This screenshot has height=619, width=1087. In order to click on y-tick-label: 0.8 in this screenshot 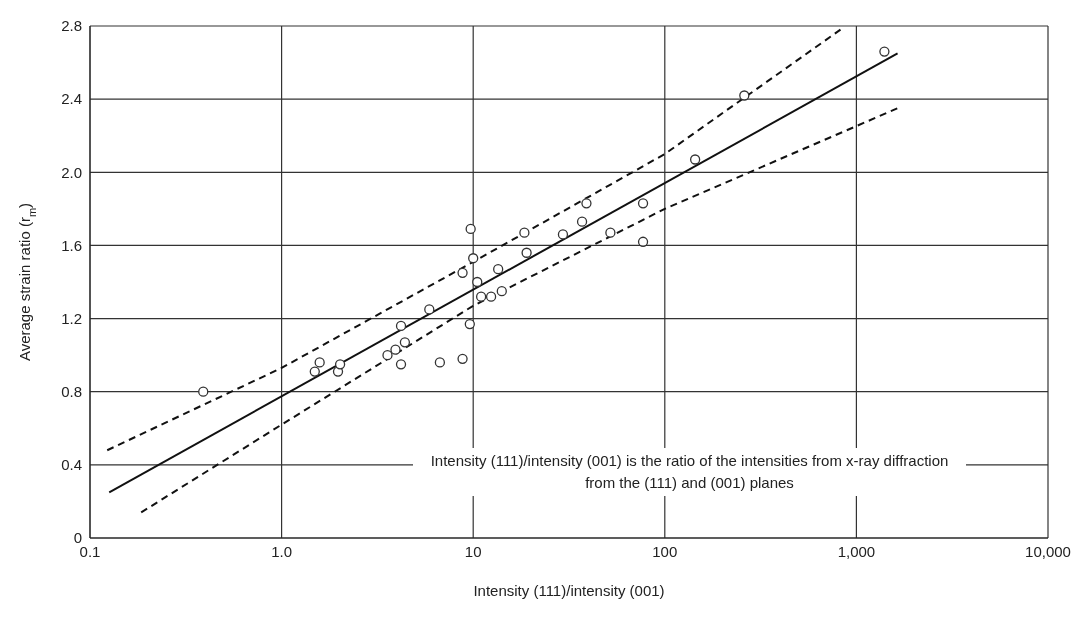, I will do `click(71, 392)`.